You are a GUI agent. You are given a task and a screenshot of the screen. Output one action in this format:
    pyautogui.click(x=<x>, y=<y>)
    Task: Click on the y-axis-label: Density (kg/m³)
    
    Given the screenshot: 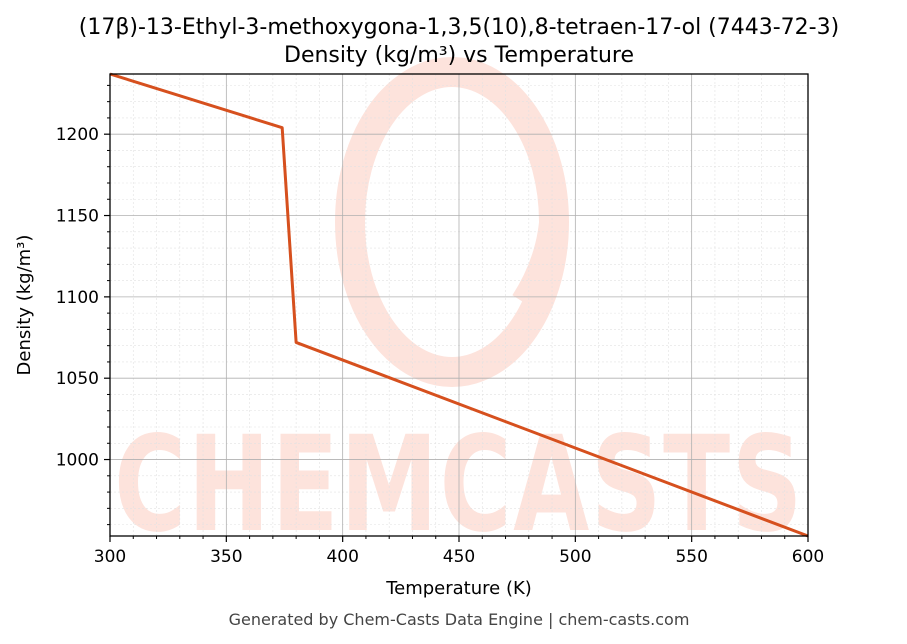 What is the action you would take?
    pyautogui.click(x=24, y=305)
    